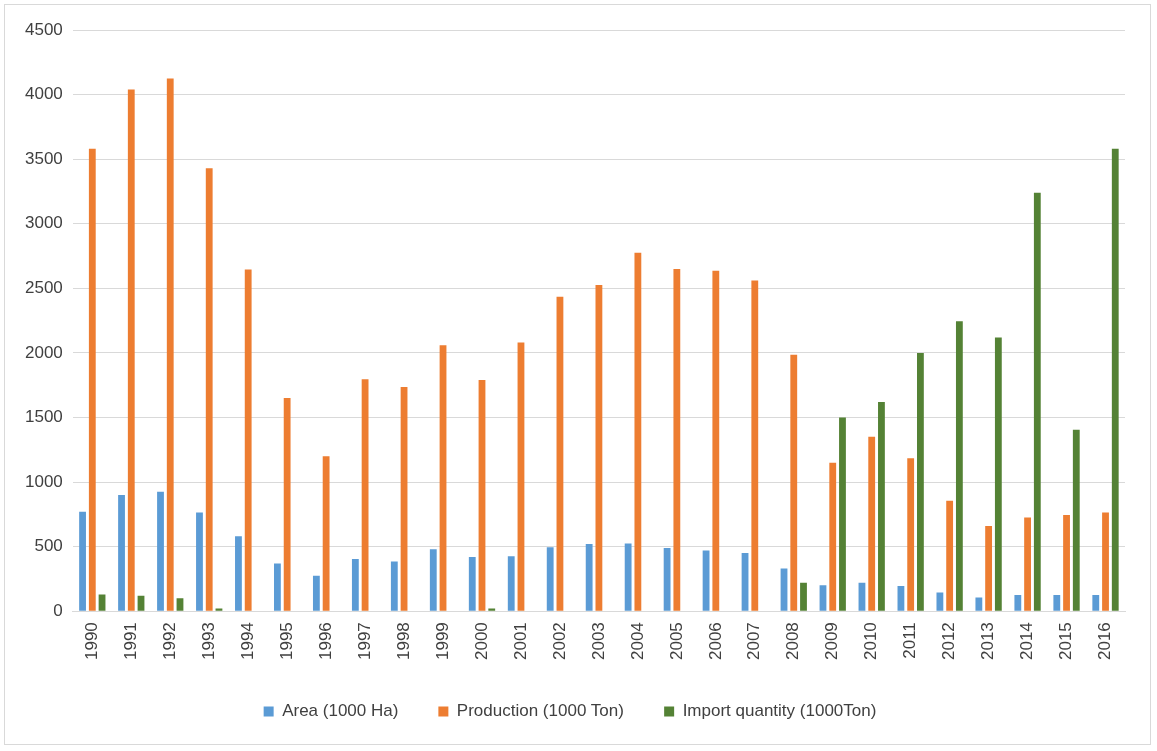 Image resolution: width=1157 pixels, height=751 pixels. Describe the element at coordinates (988, 641) in the screenshot. I see `x-tick-label: 2013` at that location.